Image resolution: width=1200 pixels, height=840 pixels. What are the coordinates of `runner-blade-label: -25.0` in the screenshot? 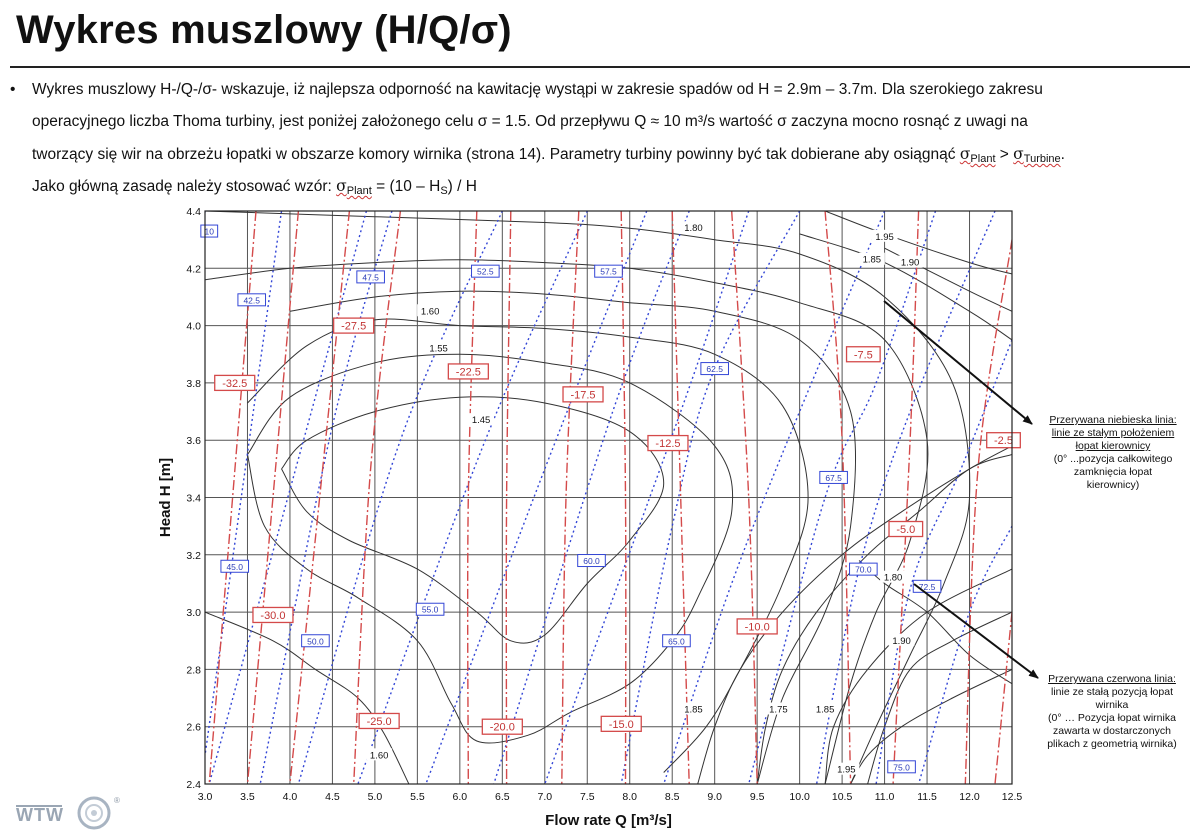 It's located at (379, 722).